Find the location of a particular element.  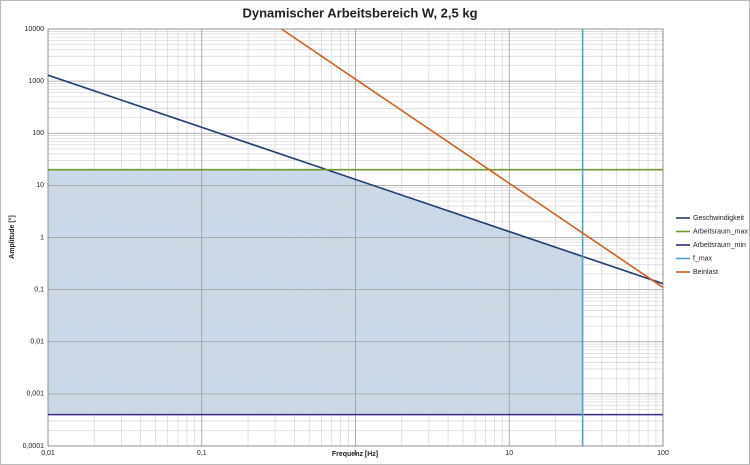

legend-label: Arbeitsraum_min is located at coordinates (719, 245).